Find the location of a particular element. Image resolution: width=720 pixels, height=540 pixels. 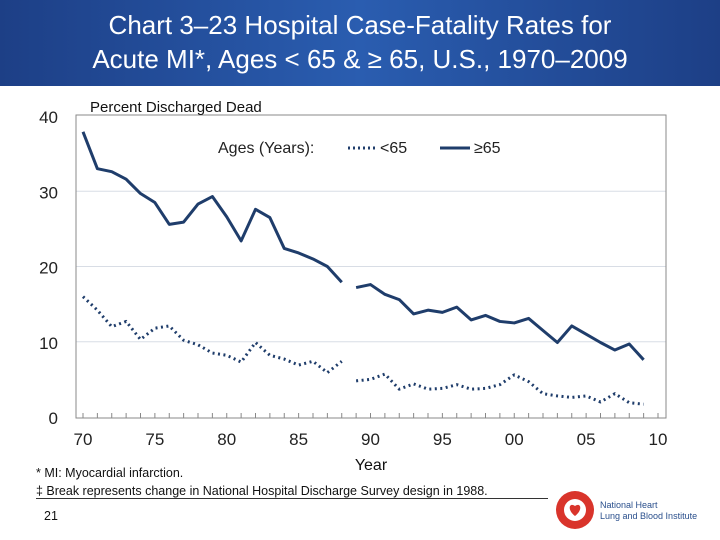

page-number: 21 is located at coordinates (51, 516).